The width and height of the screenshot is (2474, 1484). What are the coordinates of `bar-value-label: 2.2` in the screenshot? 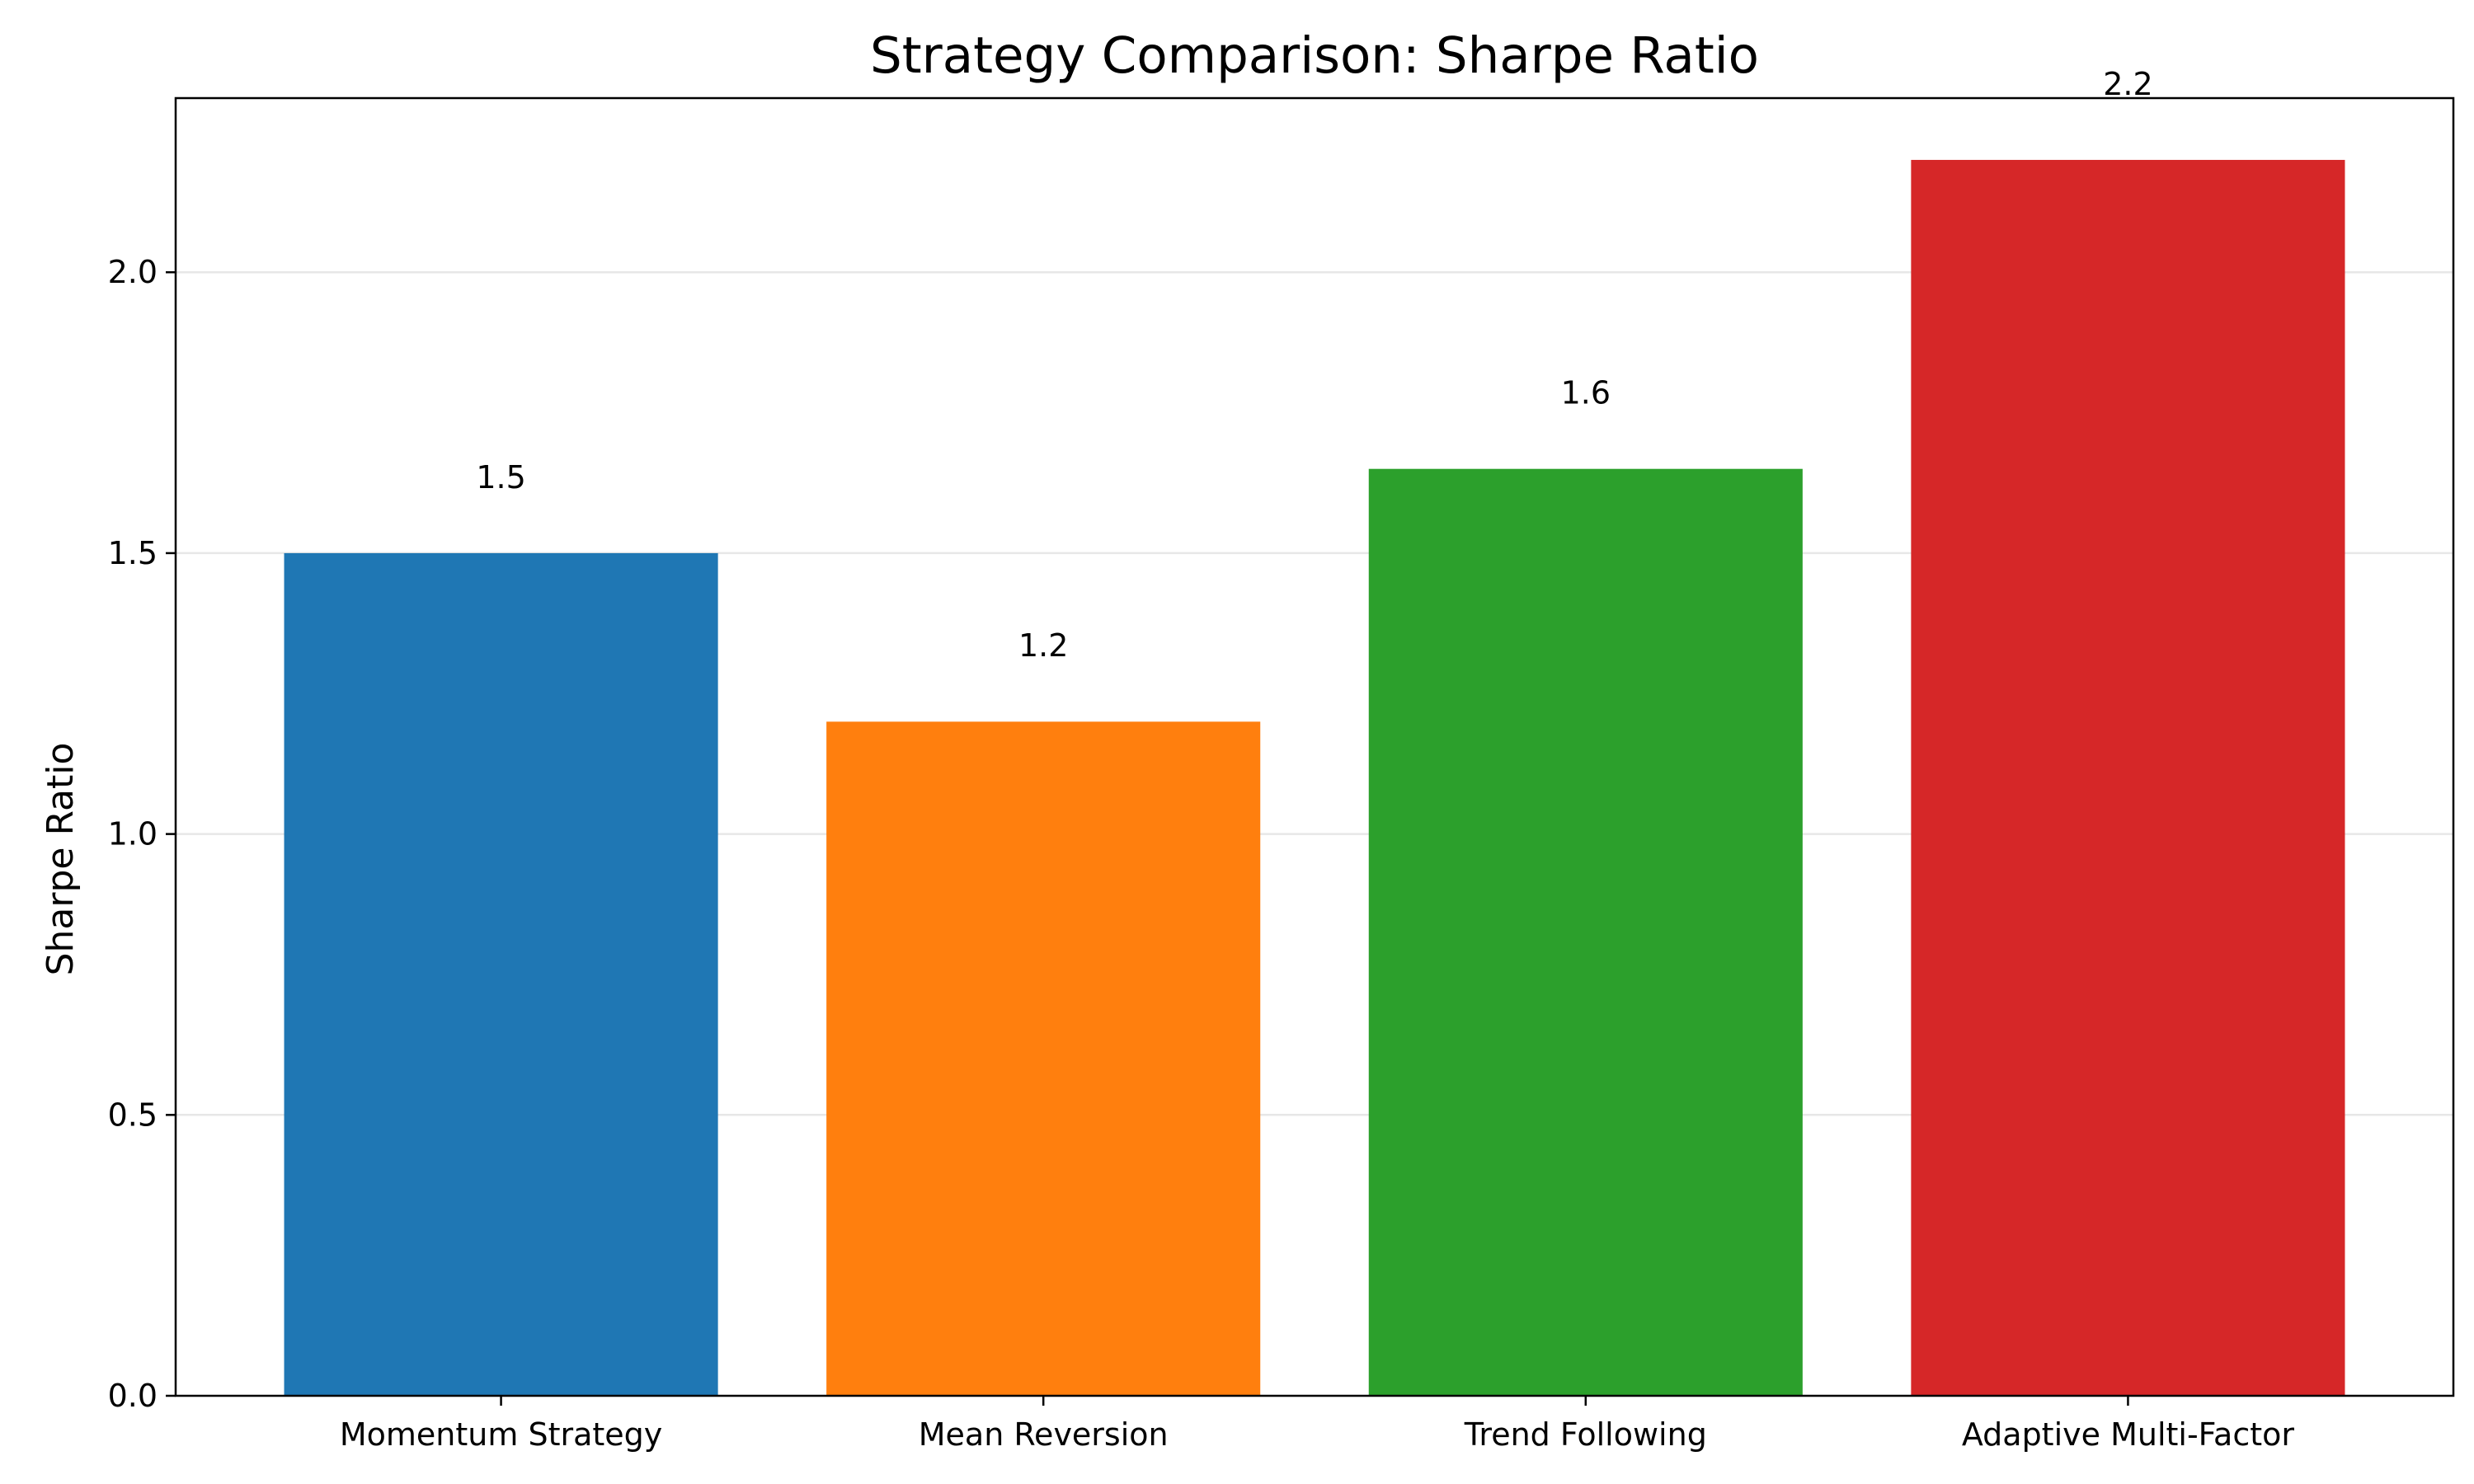 It's located at (2127, 84).